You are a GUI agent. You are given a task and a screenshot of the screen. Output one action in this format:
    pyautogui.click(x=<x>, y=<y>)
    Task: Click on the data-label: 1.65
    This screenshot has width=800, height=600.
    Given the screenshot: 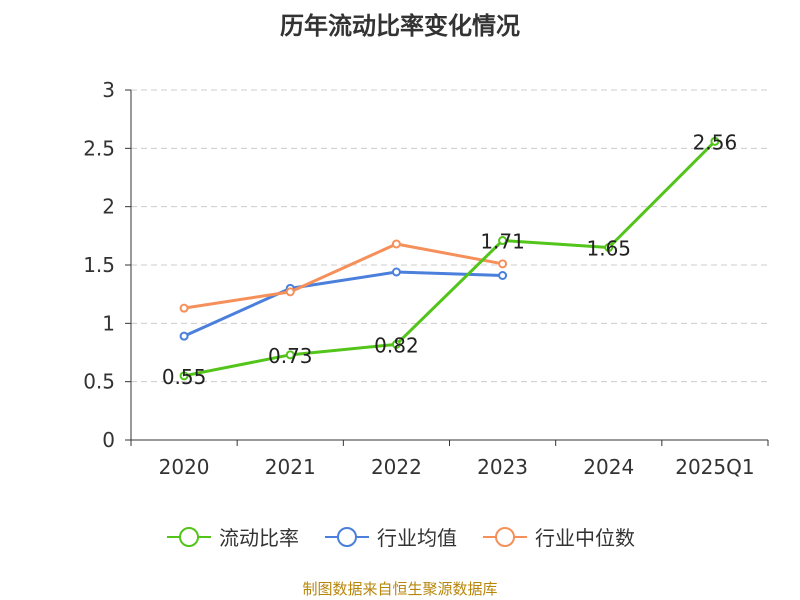 What is the action you would take?
    pyautogui.click(x=608, y=249)
    